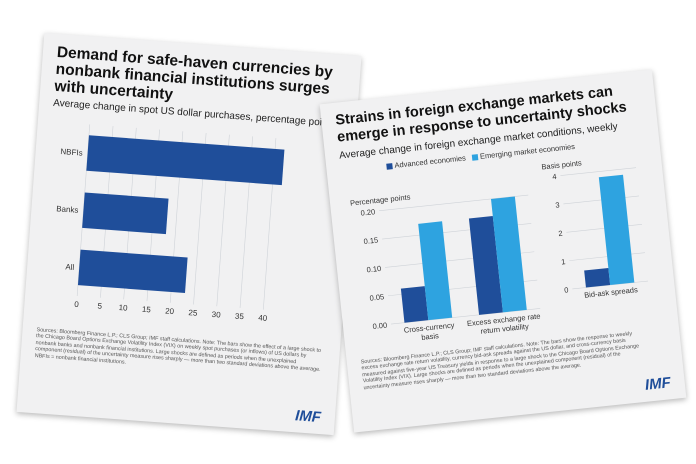 The height and width of the screenshot is (464, 696). Describe the element at coordinates (557, 204) in the screenshot. I see `y-tick-label: 3` at that location.